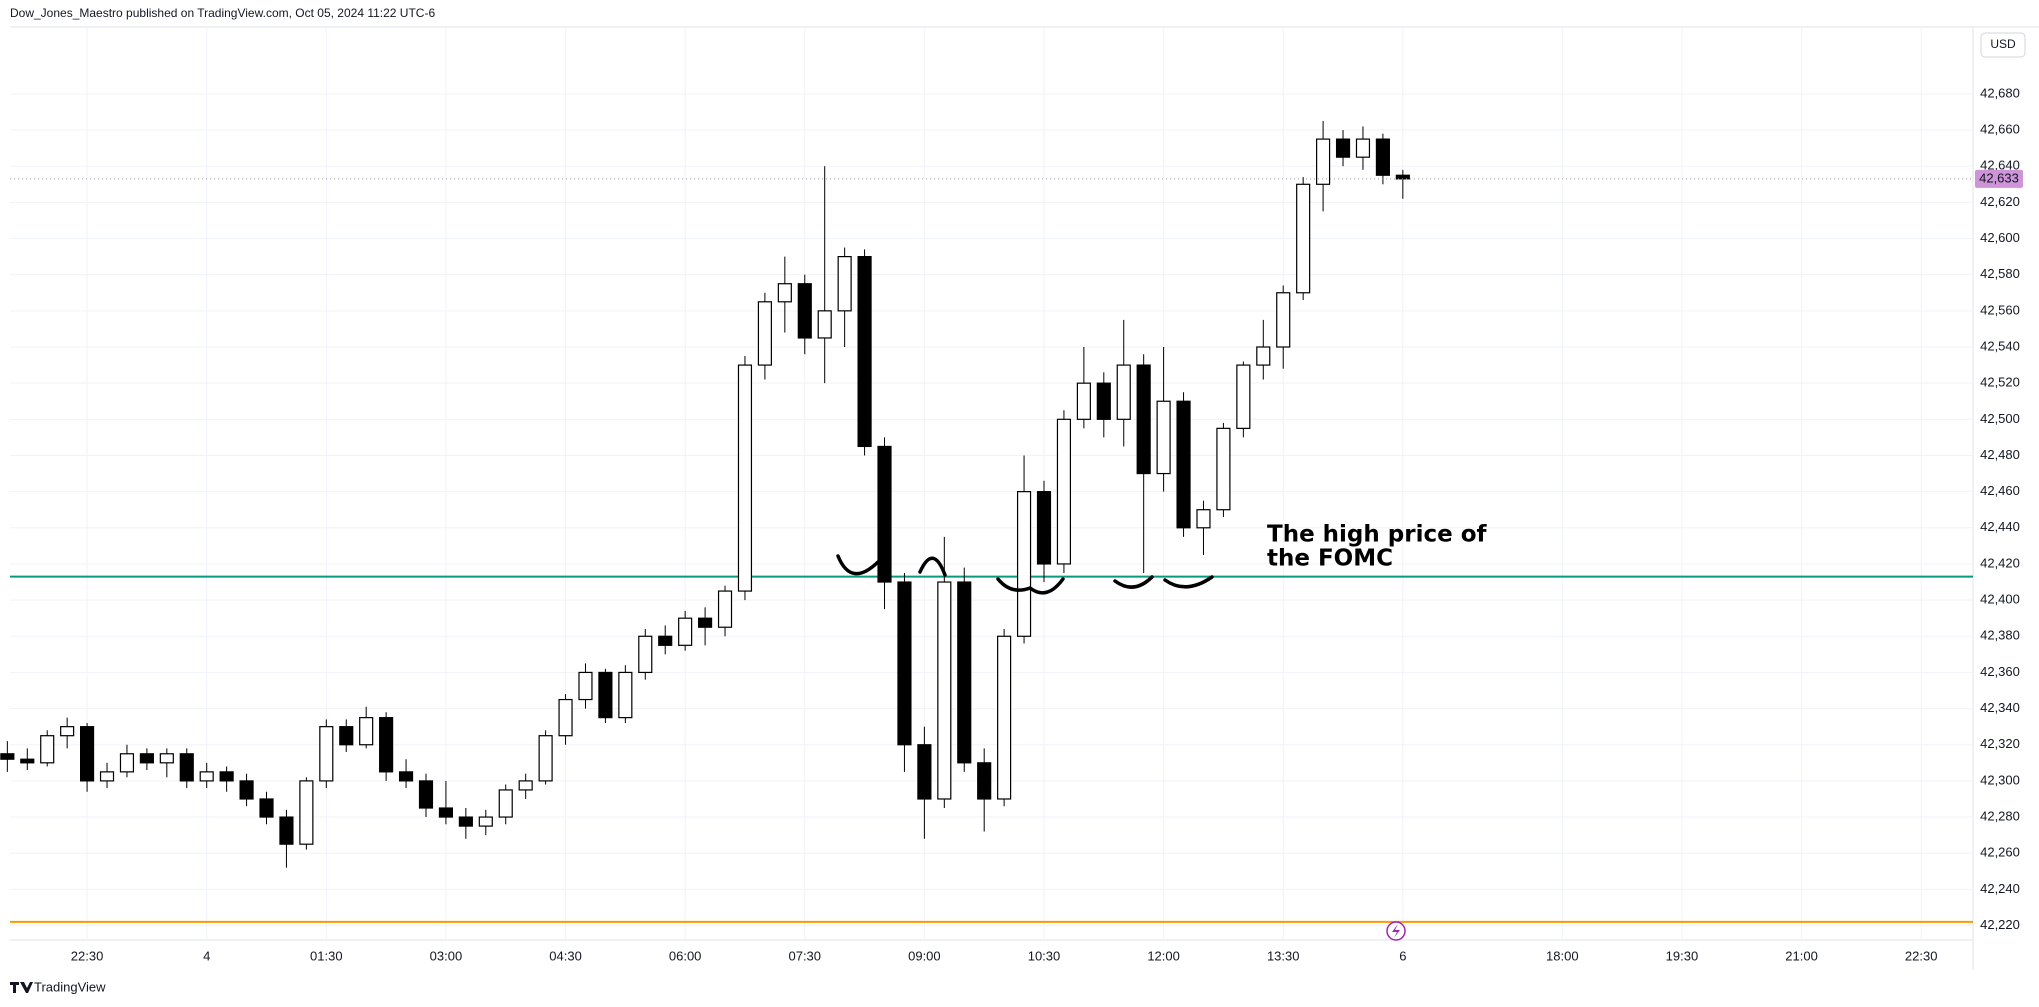  What do you see at coordinates (1163, 955) in the screenshot?
I see `x-tick-label: 12:00` at bounding box center [1163, 955].